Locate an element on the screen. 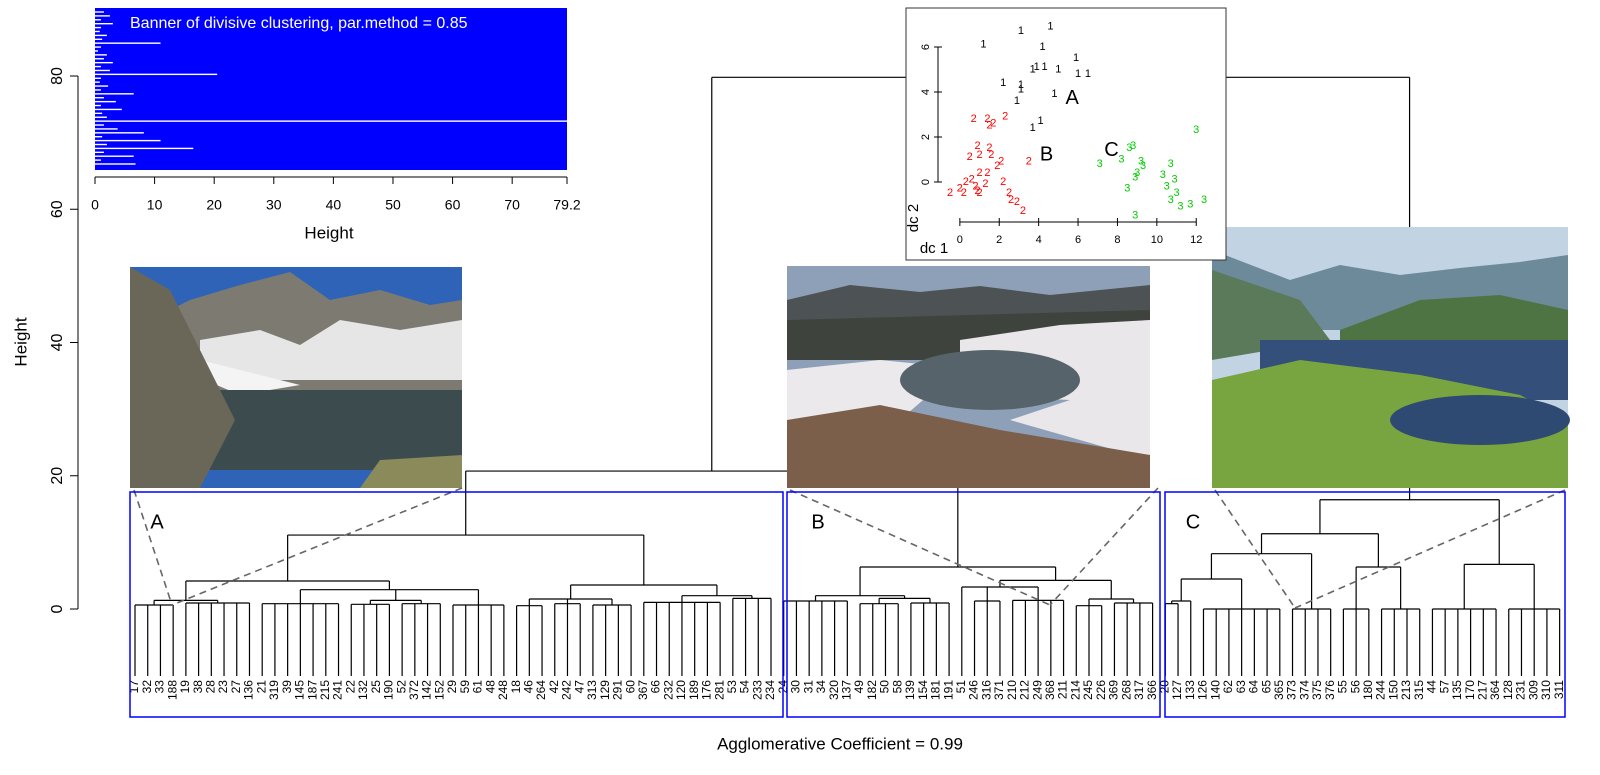  y-tick-label: 0 is located at coordinates (926, 182).